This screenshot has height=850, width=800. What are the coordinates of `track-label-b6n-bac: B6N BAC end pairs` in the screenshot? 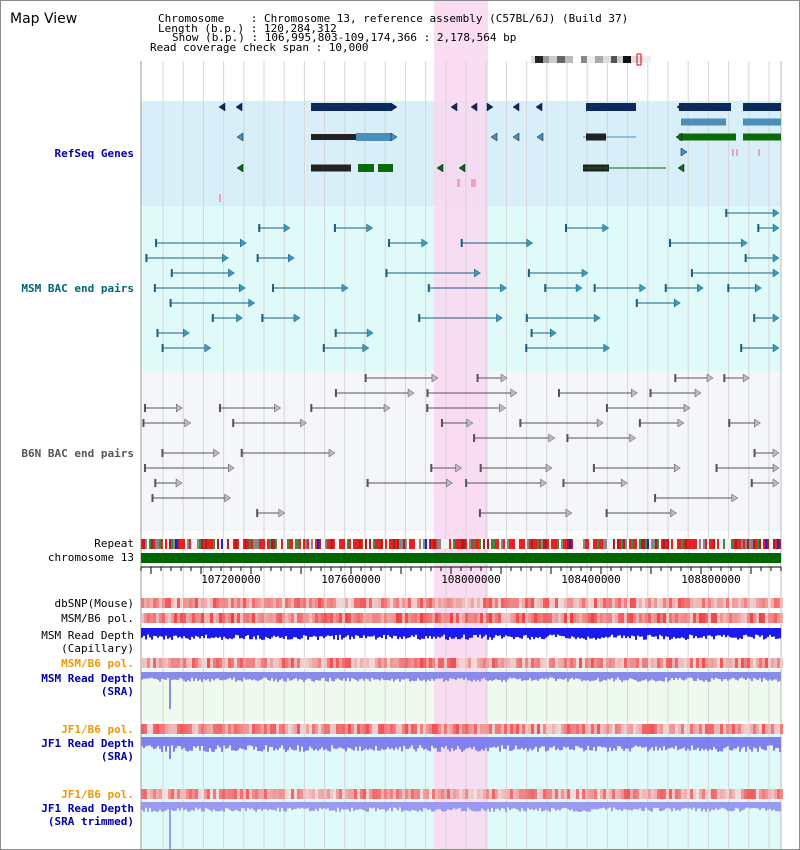 It's located at (77, 453).